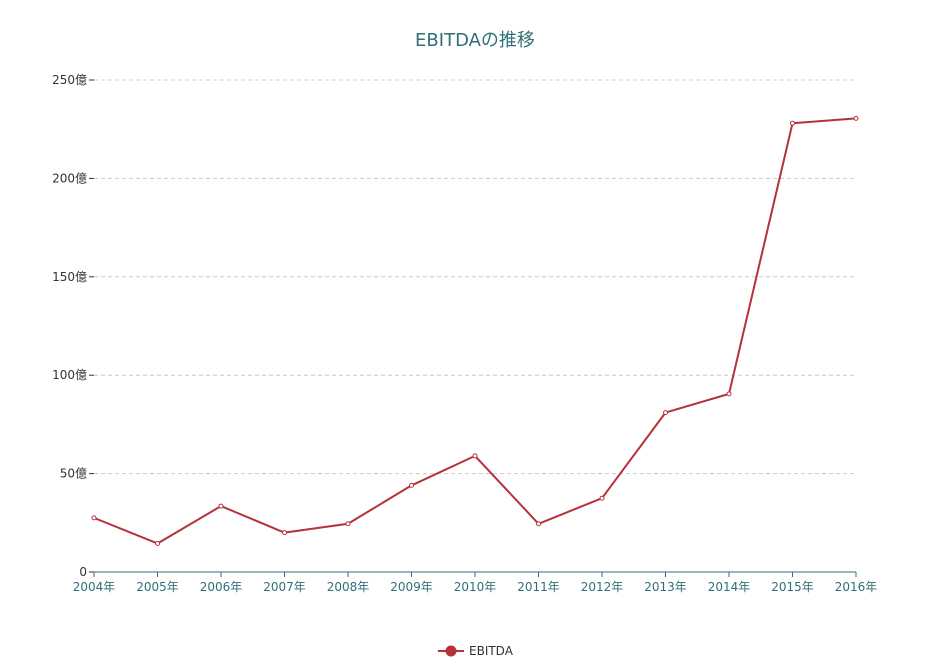 This screenshot has width=950, height=672. What do you see at coordinates (73, 474) in the screenshot?
I see `y-tick-label: 50億` at bounding box center [73, 474].